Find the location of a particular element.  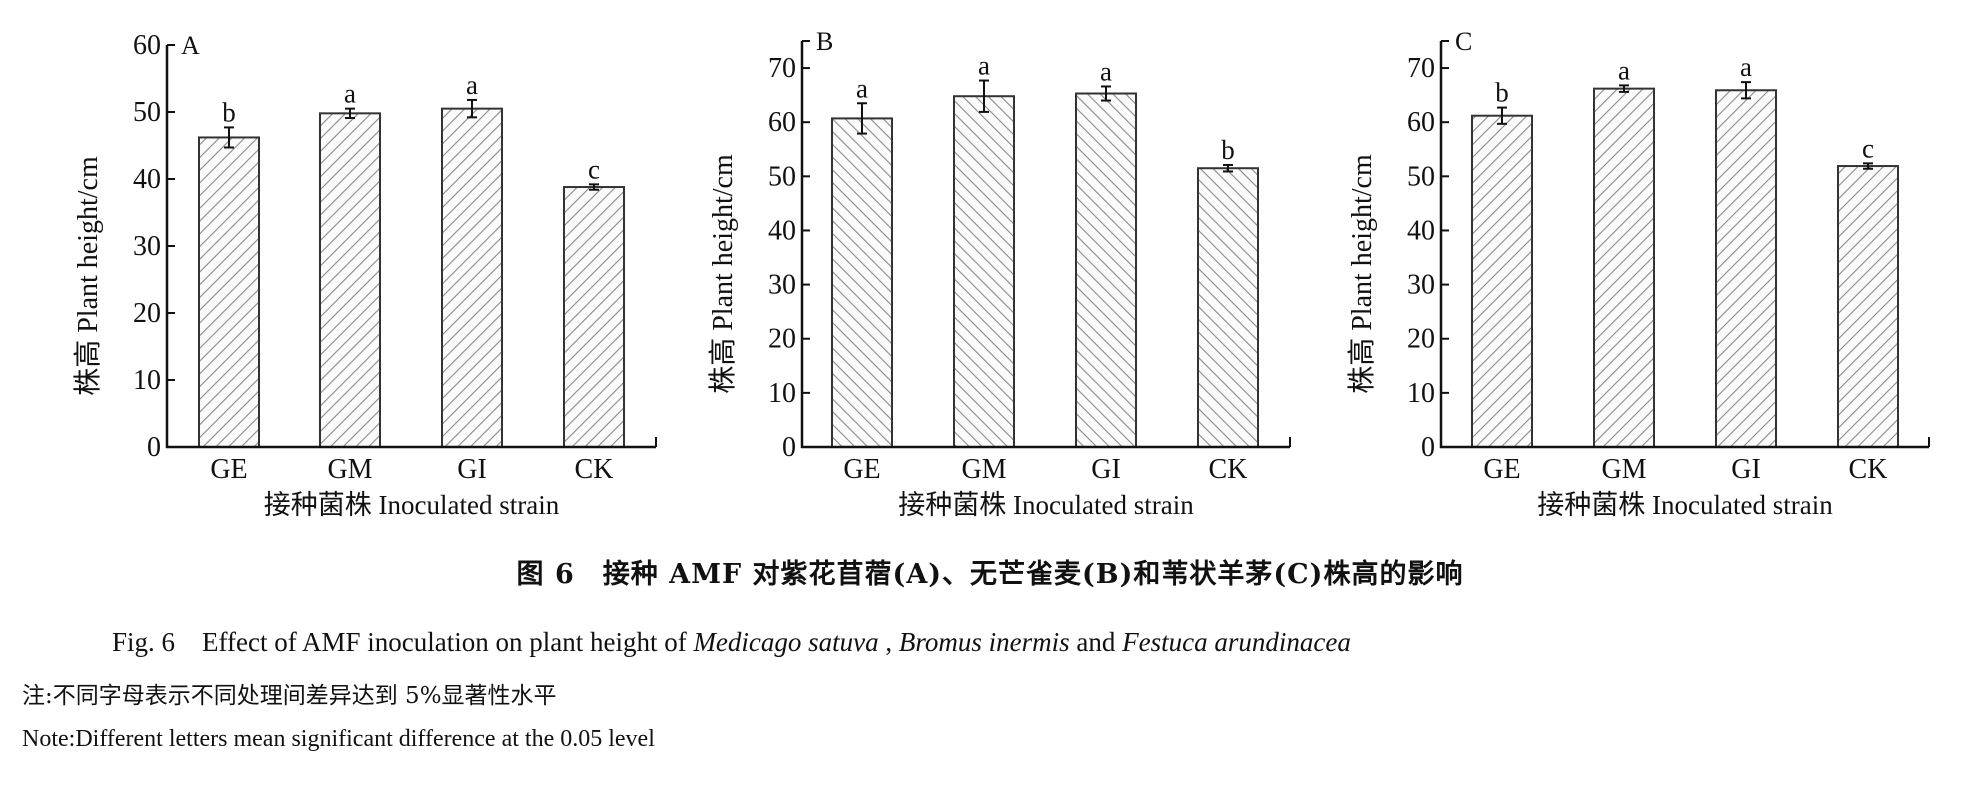

note-chinese: 注:不同字母表示不同处理间差异达到 5%显著性水平 is located at coordinates (289, 696).